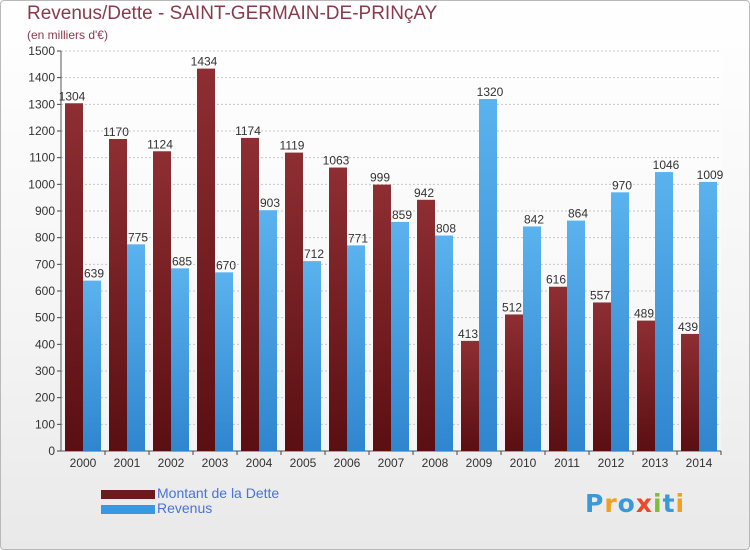 The width and height of the screenshot is (750, 550). Describe the element at coordinates (45, 291) in the screenshot. I see `y-tick-label: 600` at that location.